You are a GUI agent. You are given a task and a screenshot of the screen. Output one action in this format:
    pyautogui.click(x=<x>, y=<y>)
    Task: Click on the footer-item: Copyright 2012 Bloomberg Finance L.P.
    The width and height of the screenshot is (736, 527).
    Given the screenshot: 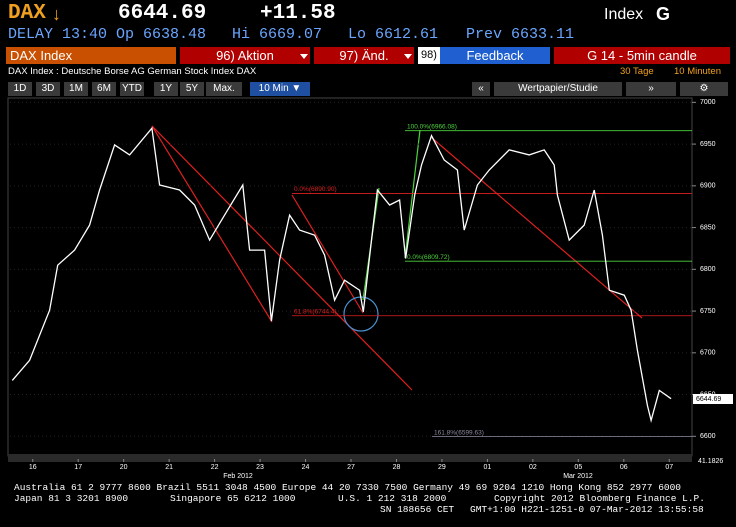 What is the action you would take?
    pyautogui.click(x=599, y=498)
    